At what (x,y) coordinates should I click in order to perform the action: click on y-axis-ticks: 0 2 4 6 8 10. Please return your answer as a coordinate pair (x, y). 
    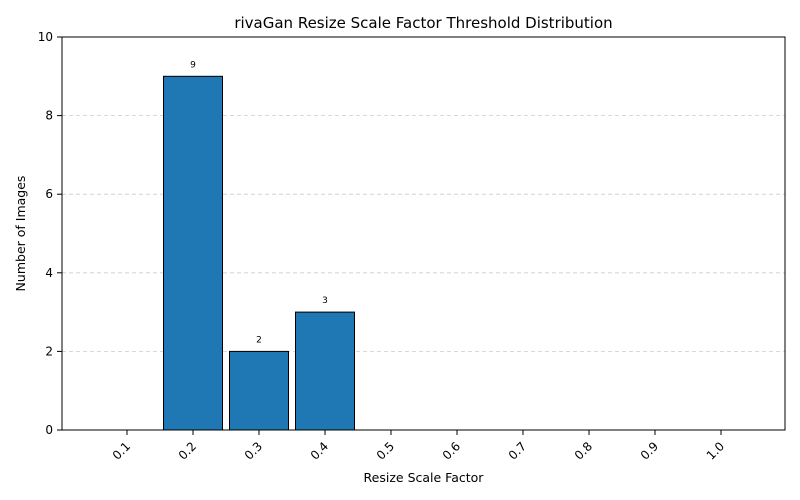
    Looking at the image, I should click on (50, 233).